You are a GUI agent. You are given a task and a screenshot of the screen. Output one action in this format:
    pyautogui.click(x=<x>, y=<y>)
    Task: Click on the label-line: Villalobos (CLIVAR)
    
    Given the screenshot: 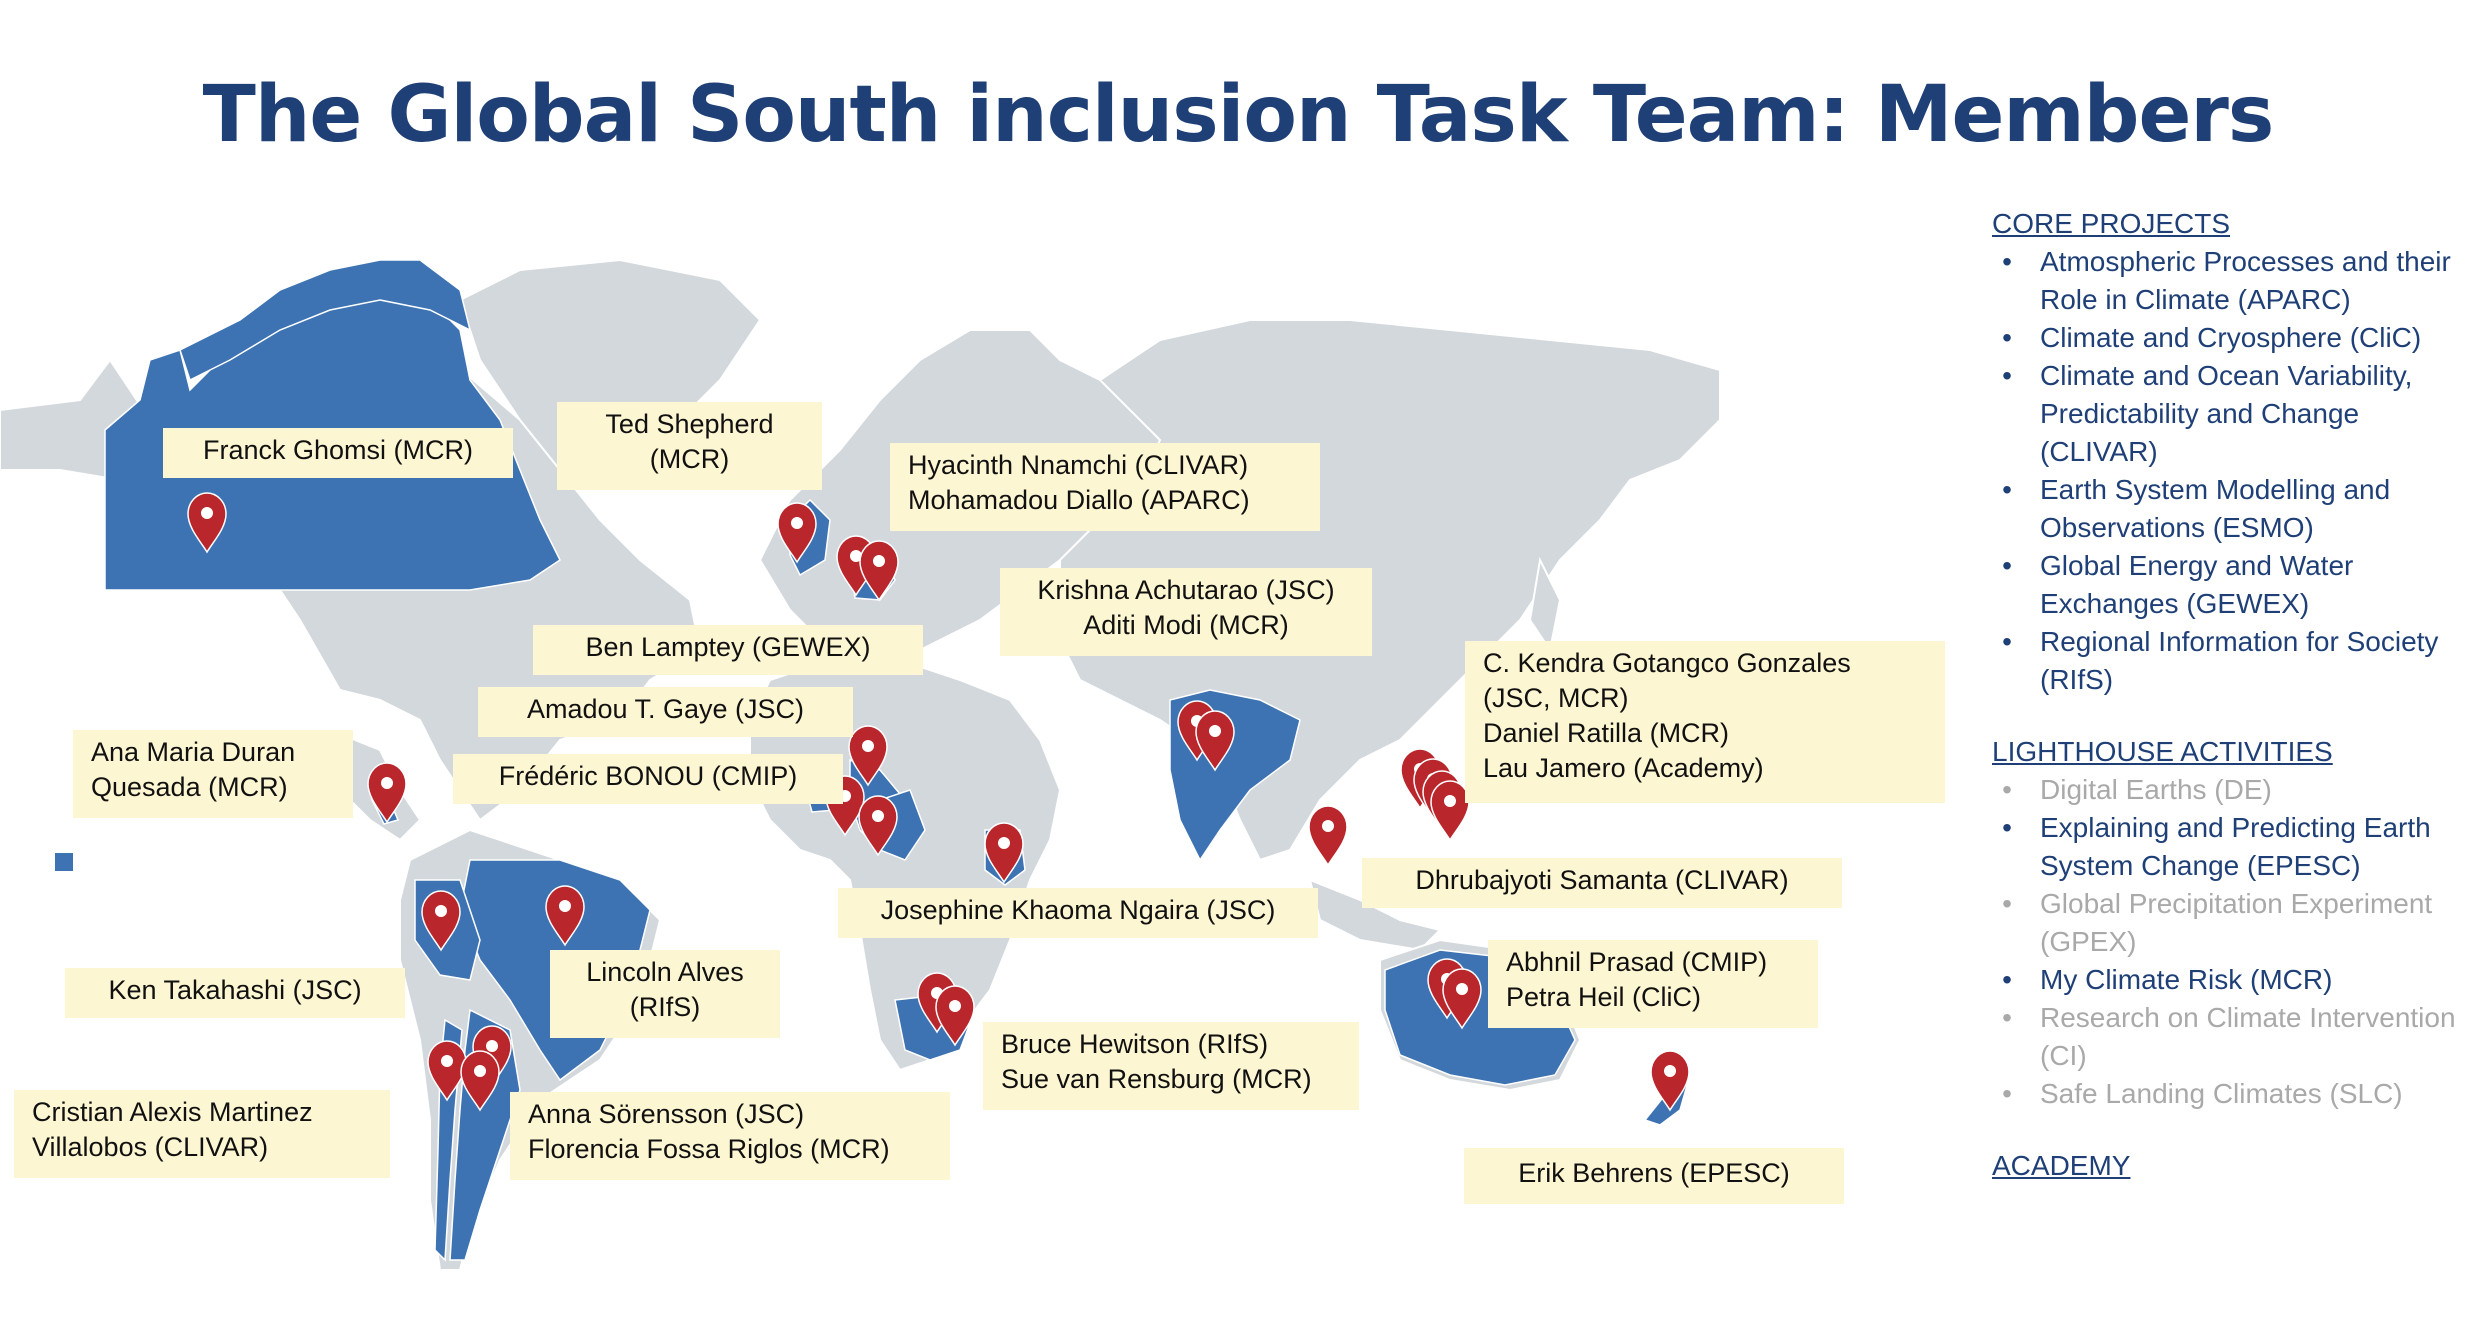 What is the action you would take?
    pyautogui.click(x=150, y=1147)
    